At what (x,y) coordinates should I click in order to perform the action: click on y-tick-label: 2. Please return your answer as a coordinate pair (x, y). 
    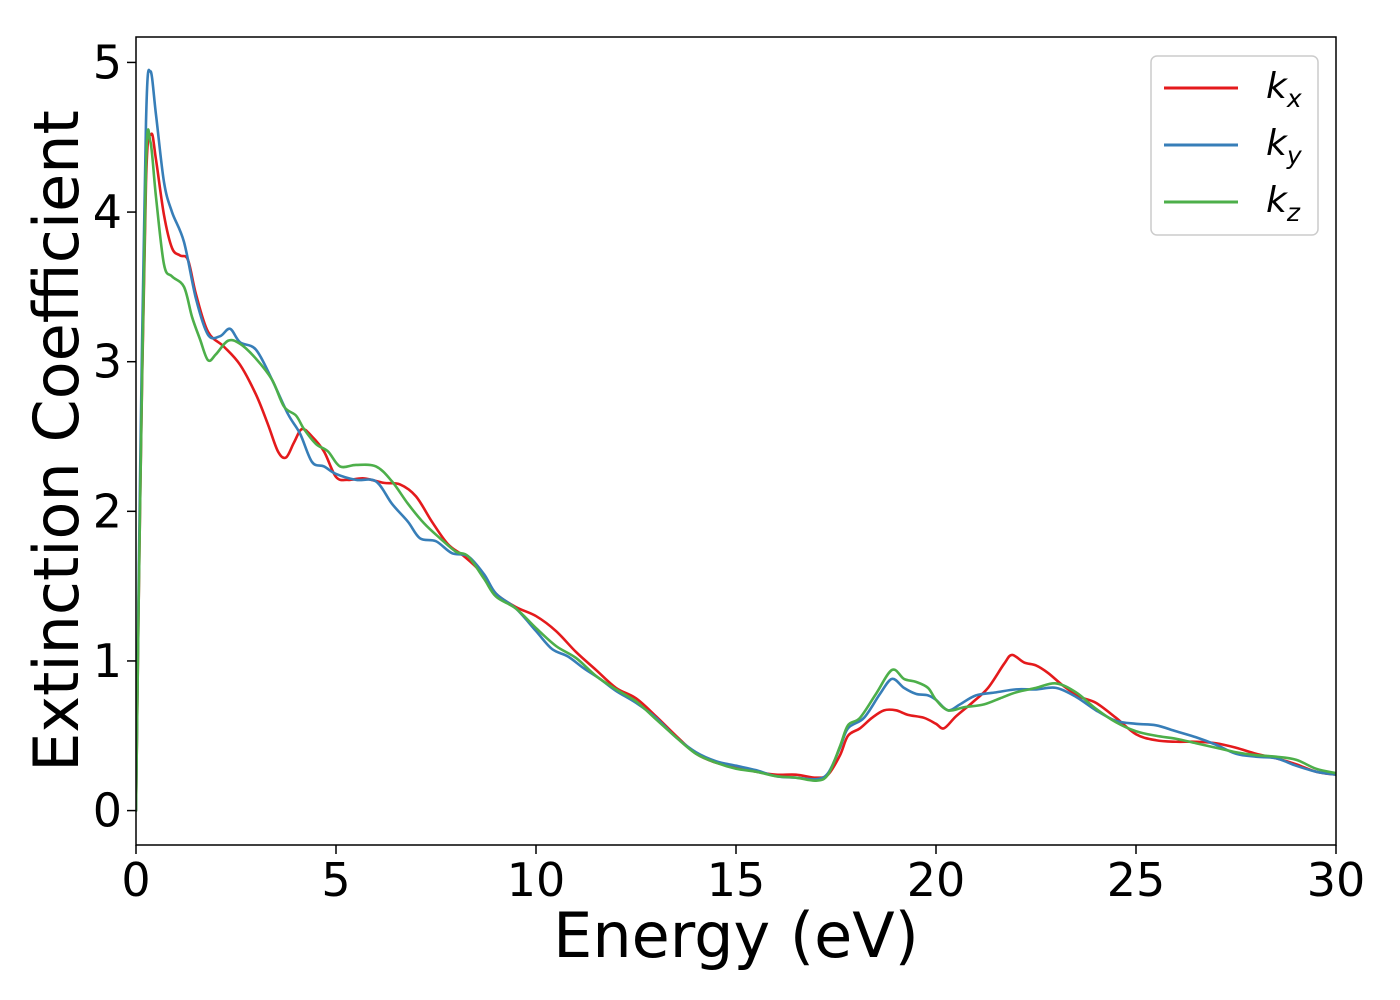
    Looking at the image, I should click on (107, 511).